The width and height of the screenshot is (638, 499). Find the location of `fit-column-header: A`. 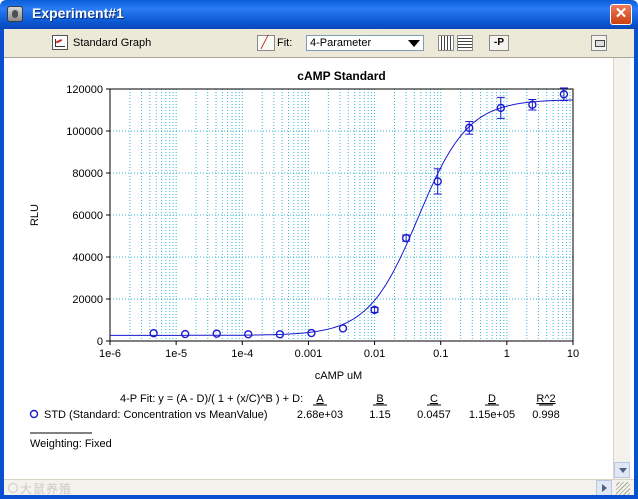

fit-column-header: A is located at coordinates (320, 399).